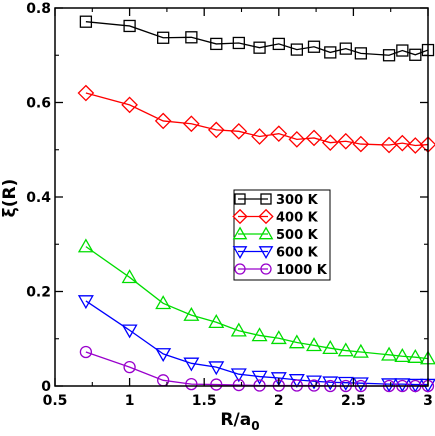  Describe the element at coordinates (235, 420) in the screenshot. I see `x-axis-label-main: R/a` at that location.